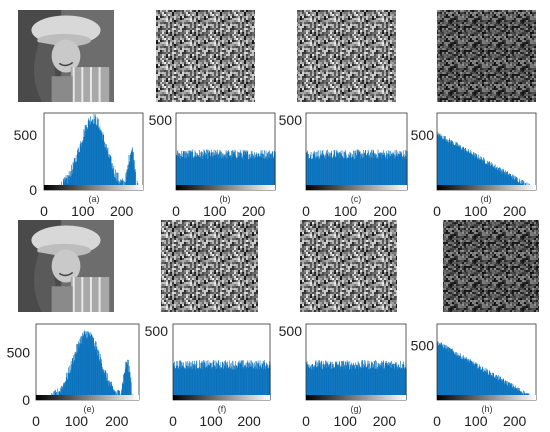 This screenshot has width=550, height=432. Describe the element at coordinates (356, 199) in the screenshot. I see `panel-caption: (c)` at that location.